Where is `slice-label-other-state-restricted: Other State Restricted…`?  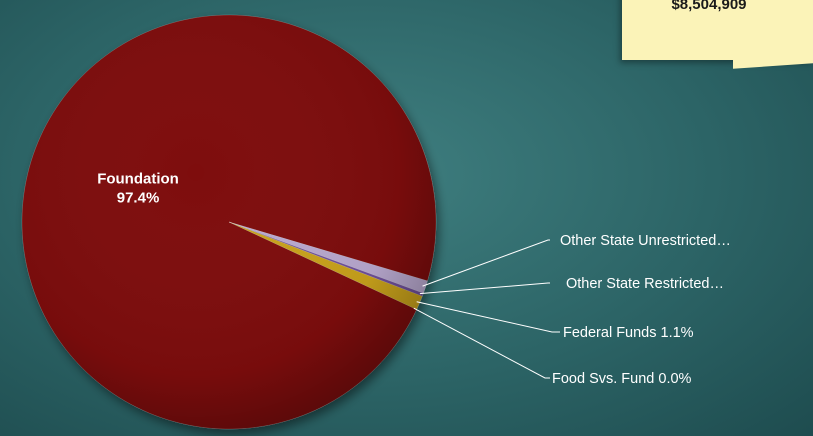 slice-label-other-state-restricted: Other State Restricted… is located at coordinates (645, 284).